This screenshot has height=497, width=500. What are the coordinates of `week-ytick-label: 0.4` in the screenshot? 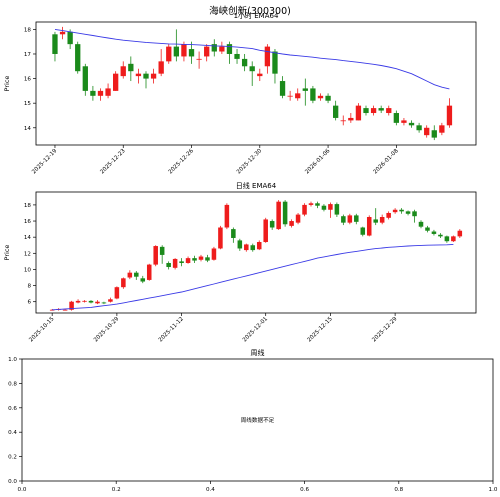 It's located at (12, 433).